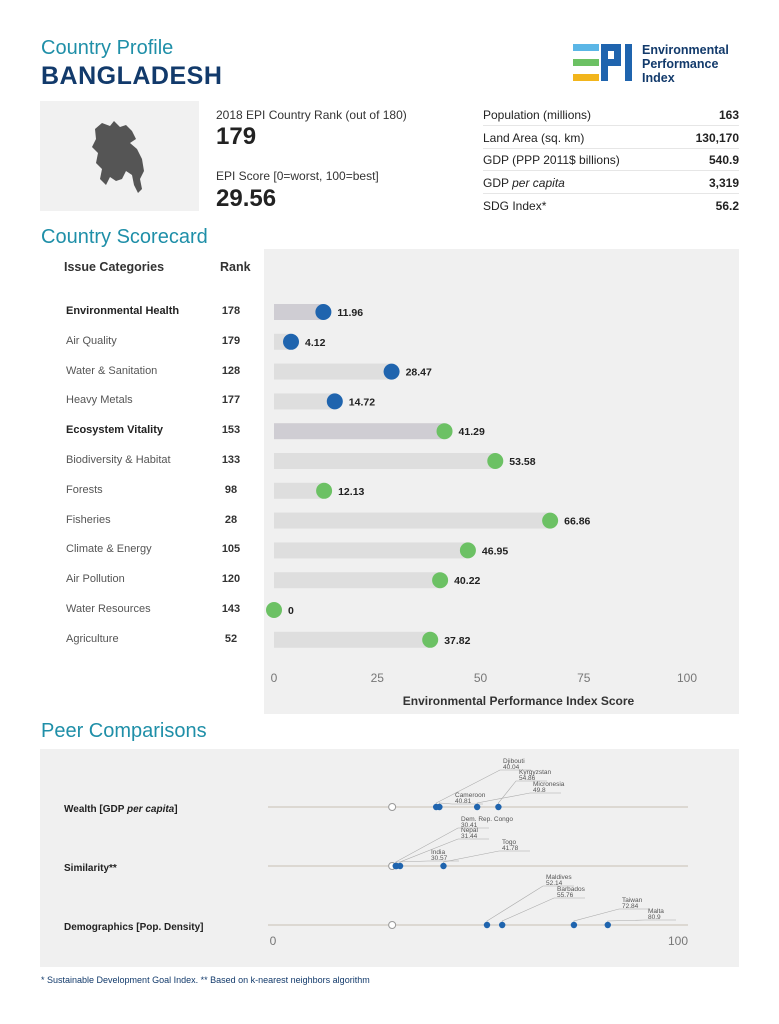 Image resolution: width=779 pixels, height=1024 pixels. Describe the element at coordinates (119, 156) in the screenshot. I see `country-map-box` at that location.